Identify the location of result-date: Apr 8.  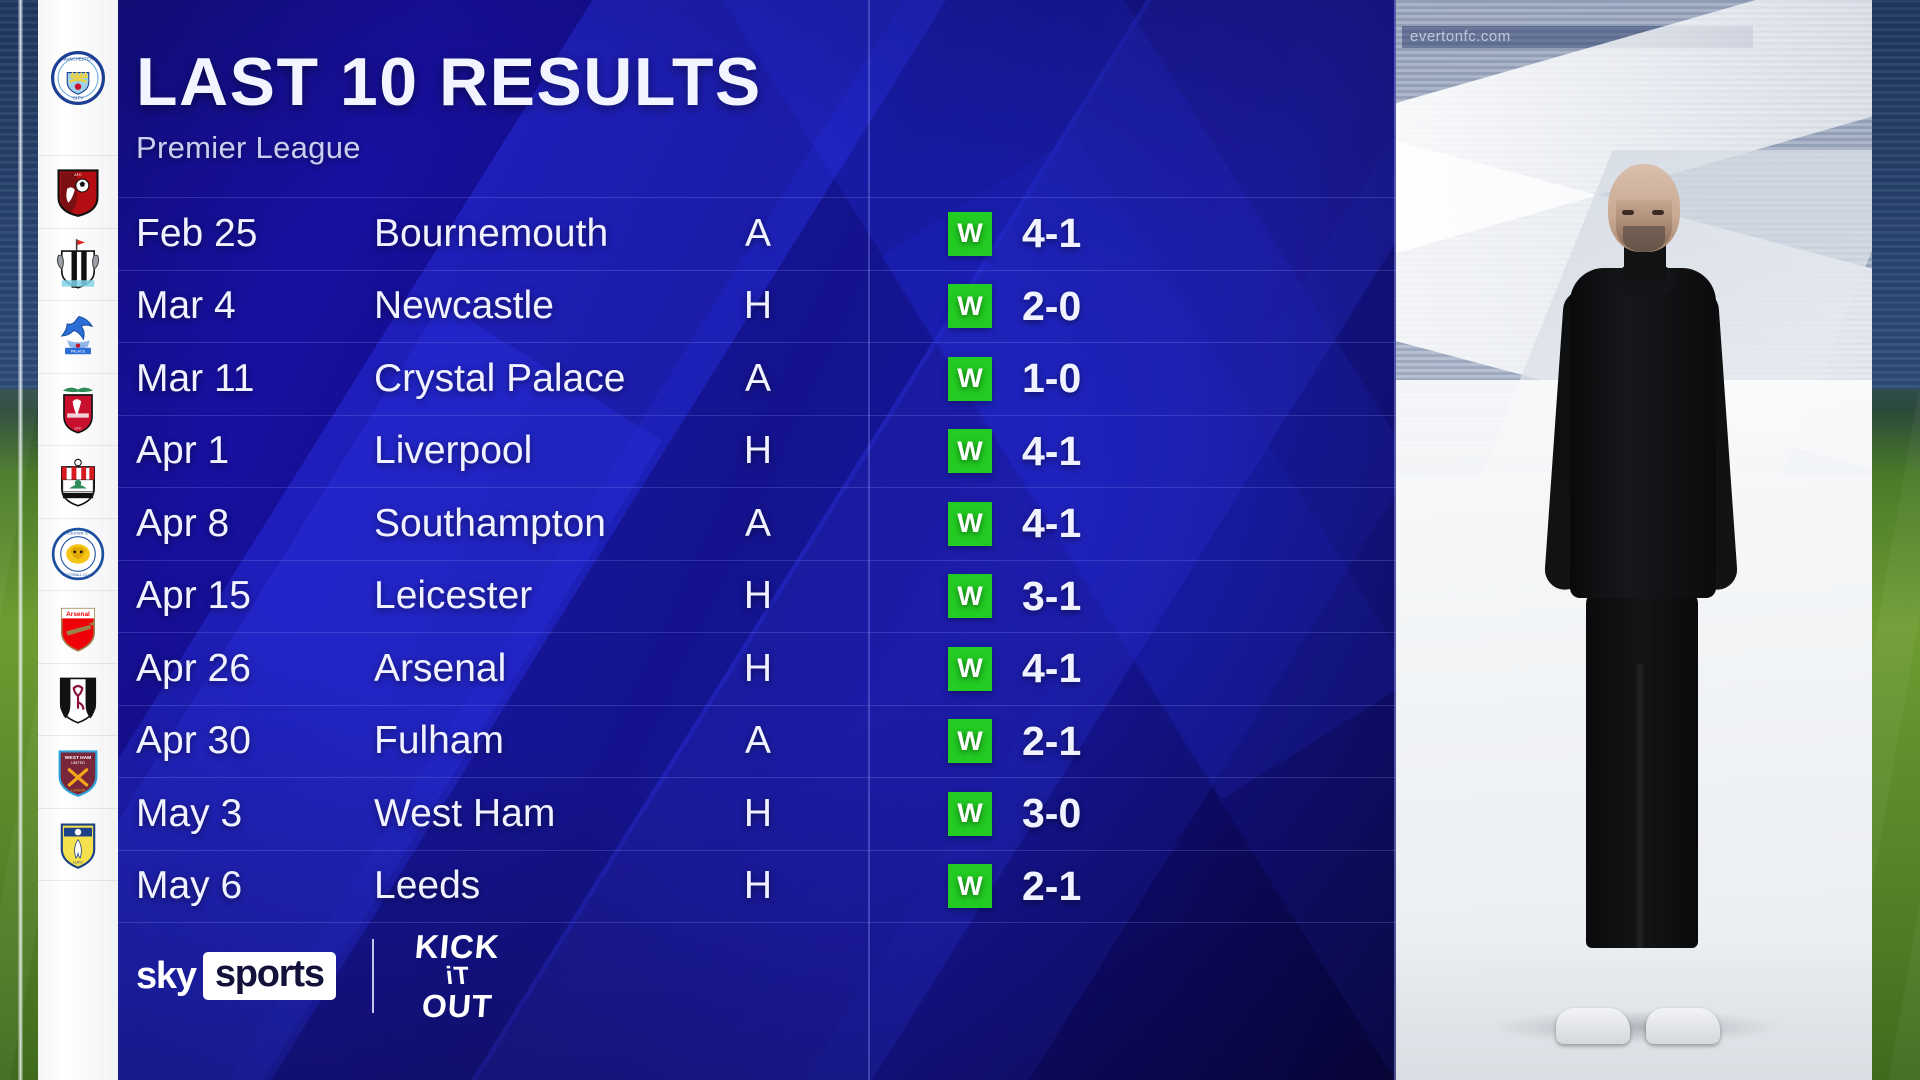
(183, 523).